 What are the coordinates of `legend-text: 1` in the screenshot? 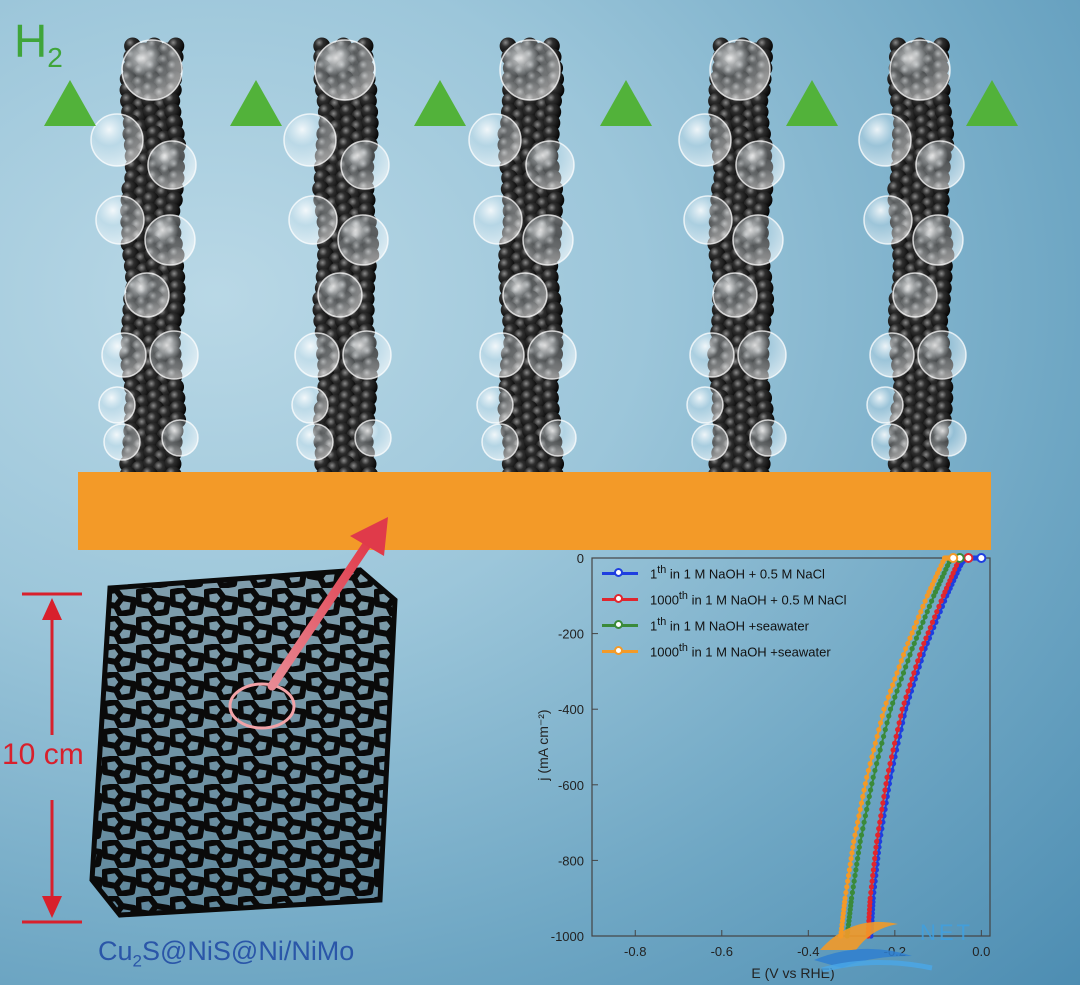 It's located at (654, 574).